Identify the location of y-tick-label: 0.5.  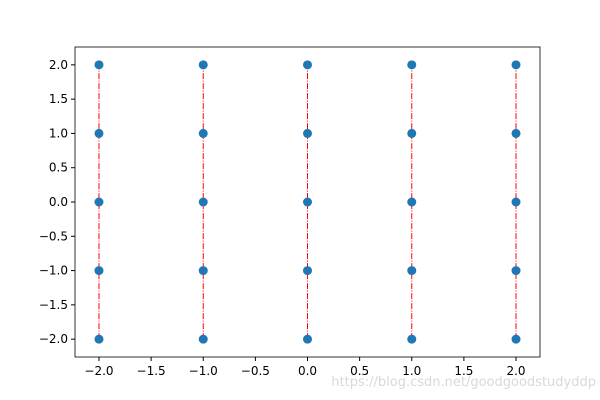
(58, 168).